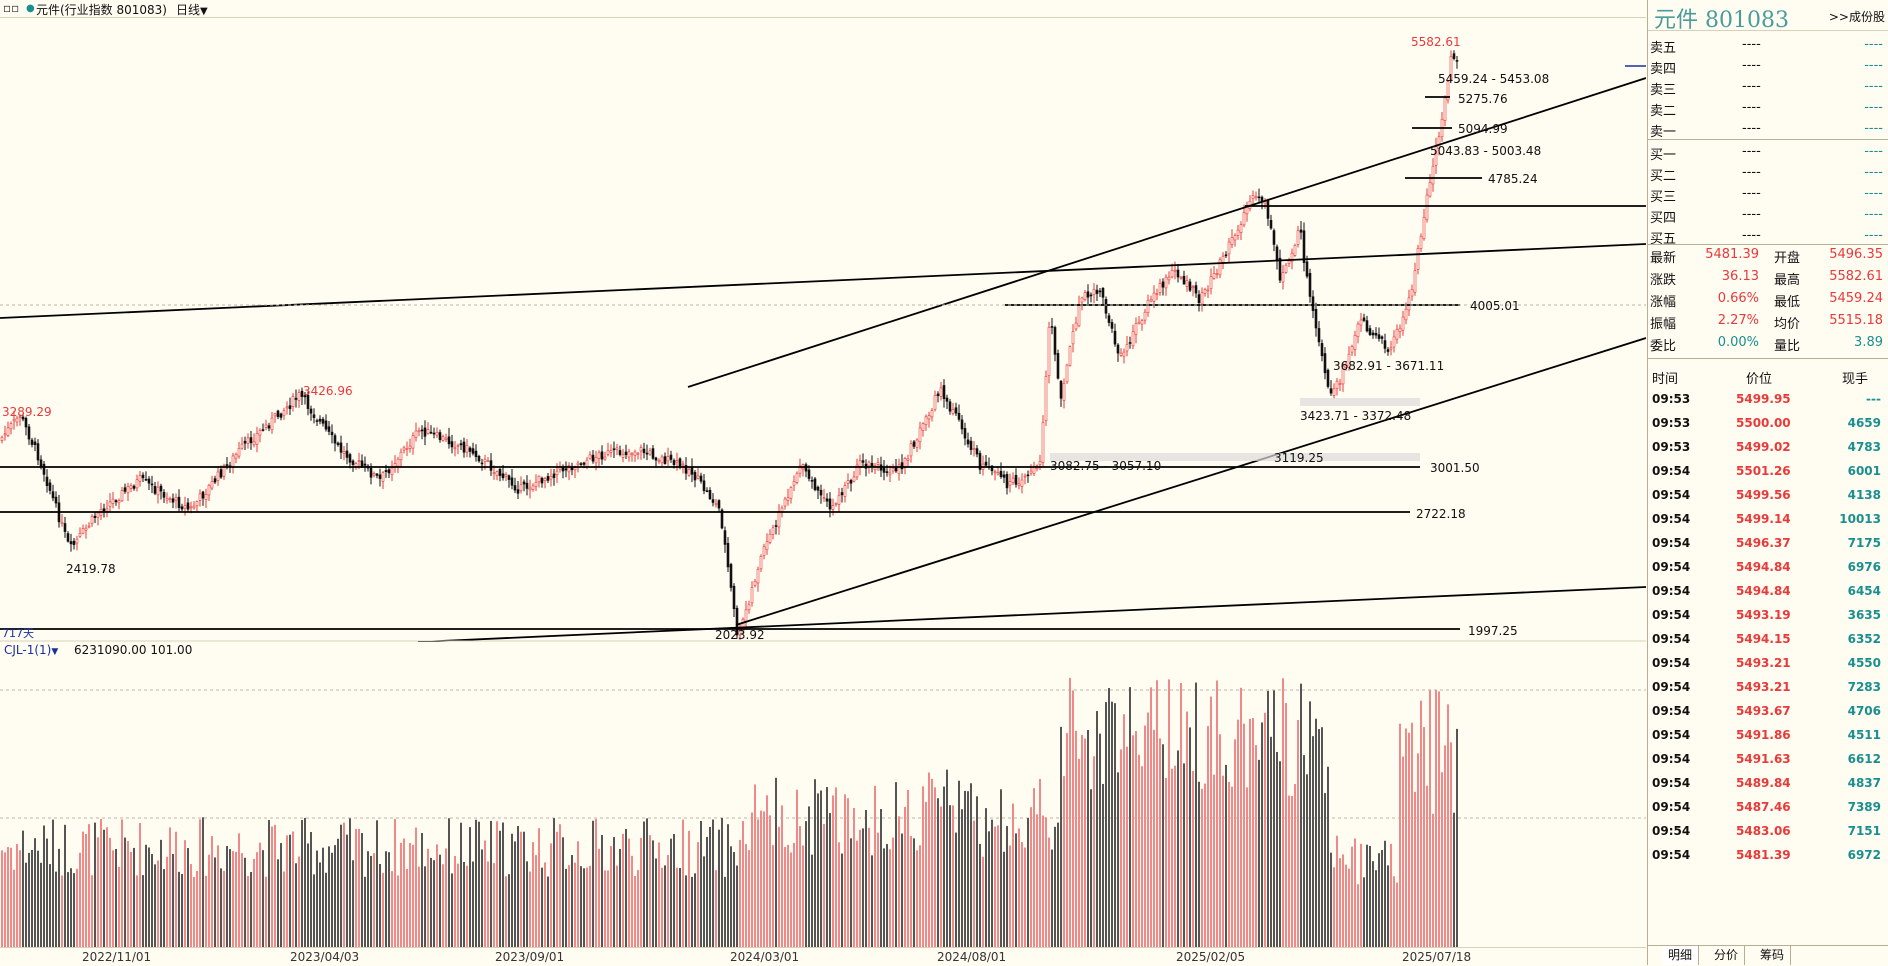 The height and width of the screenshot is (966, 1888). Describe the element at coordinates (1727, 955) in the screenshot. I see `tab-price-dist: 分价` at that location.